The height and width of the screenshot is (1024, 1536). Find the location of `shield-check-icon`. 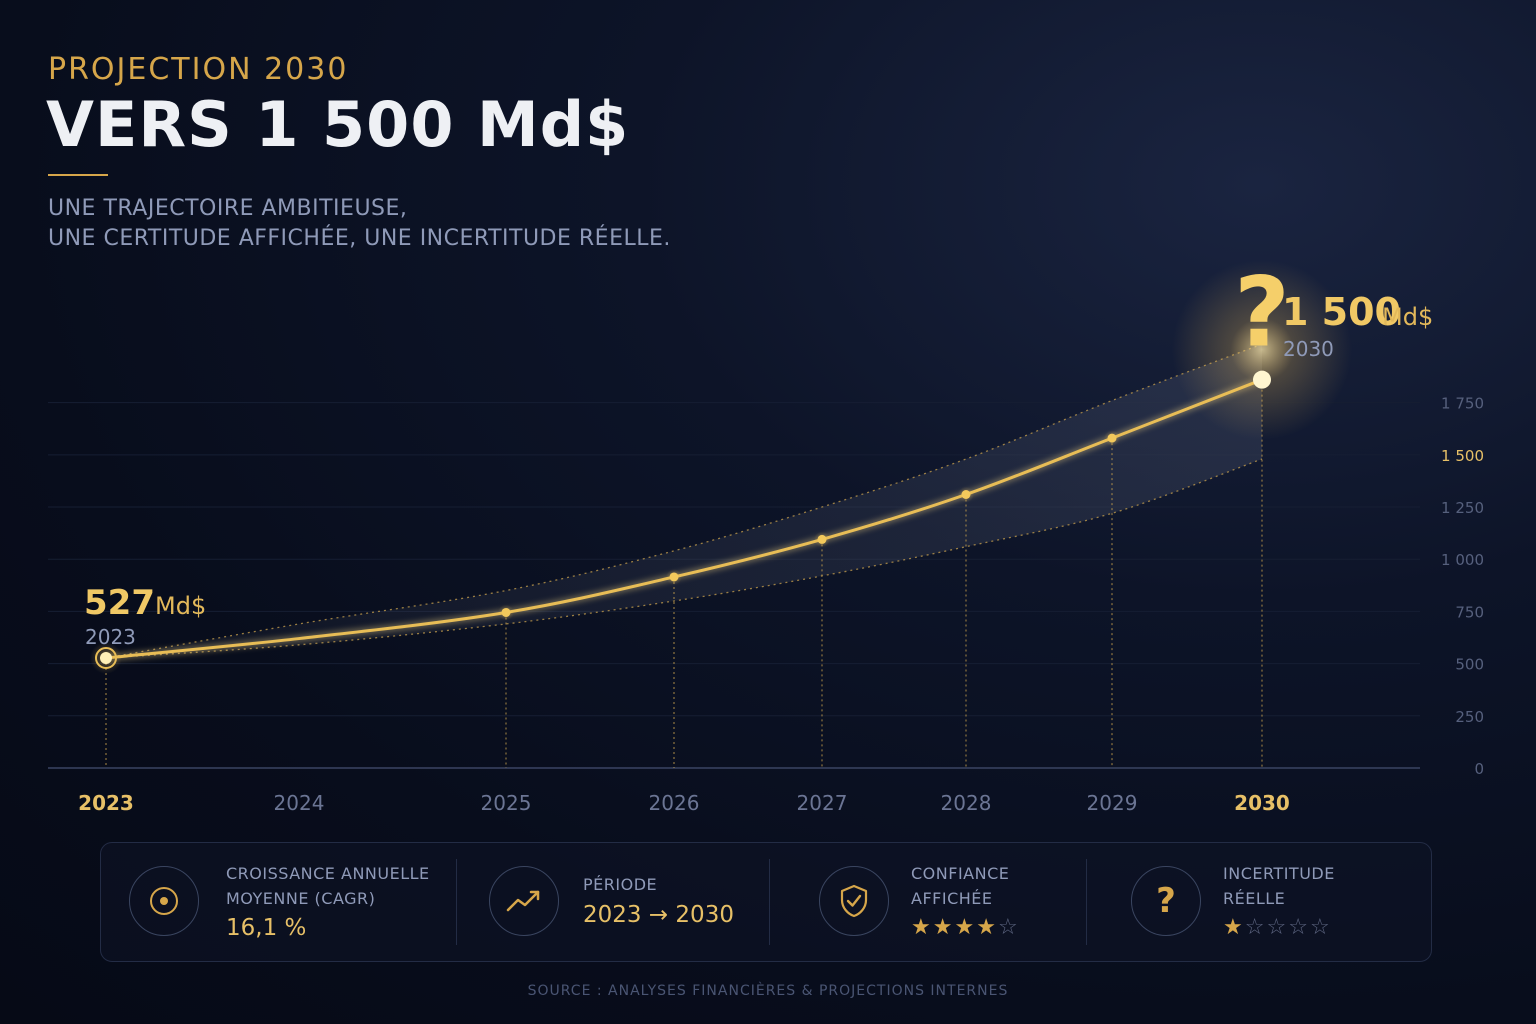

shield-check-icon is located at coordinates (854, 901).